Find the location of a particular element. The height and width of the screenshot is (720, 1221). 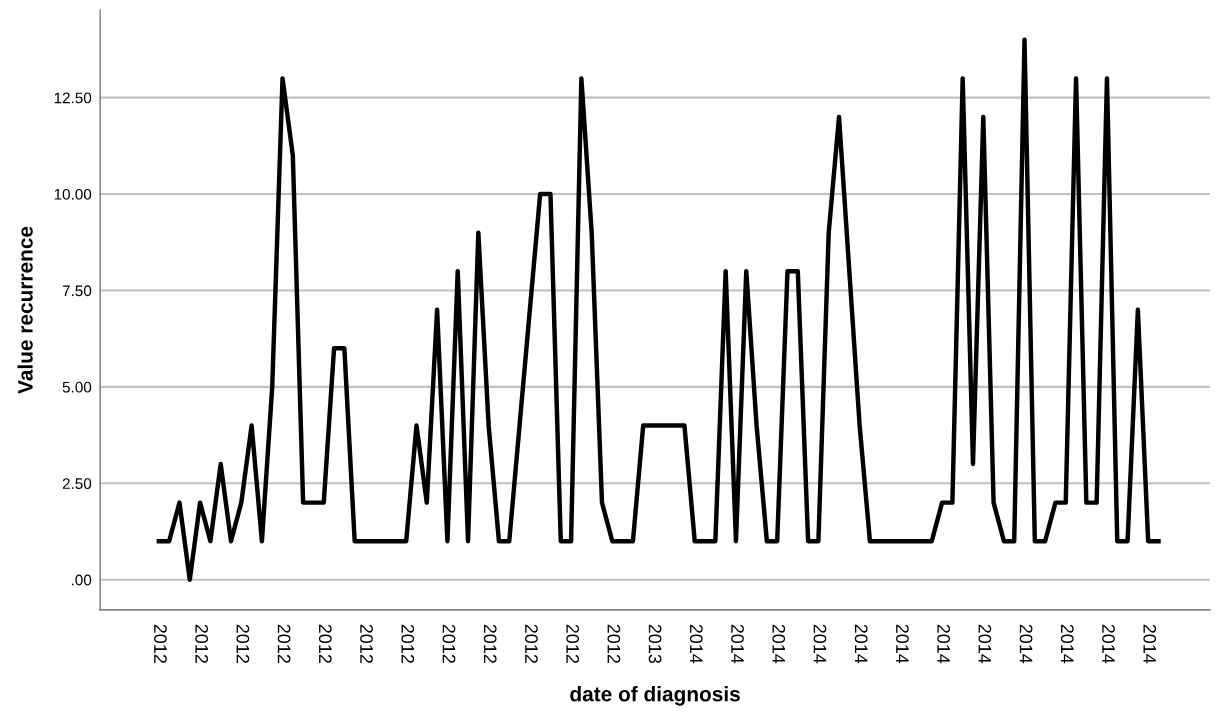

y-tick-label: 5.00 is located at coordinates (77, 387).